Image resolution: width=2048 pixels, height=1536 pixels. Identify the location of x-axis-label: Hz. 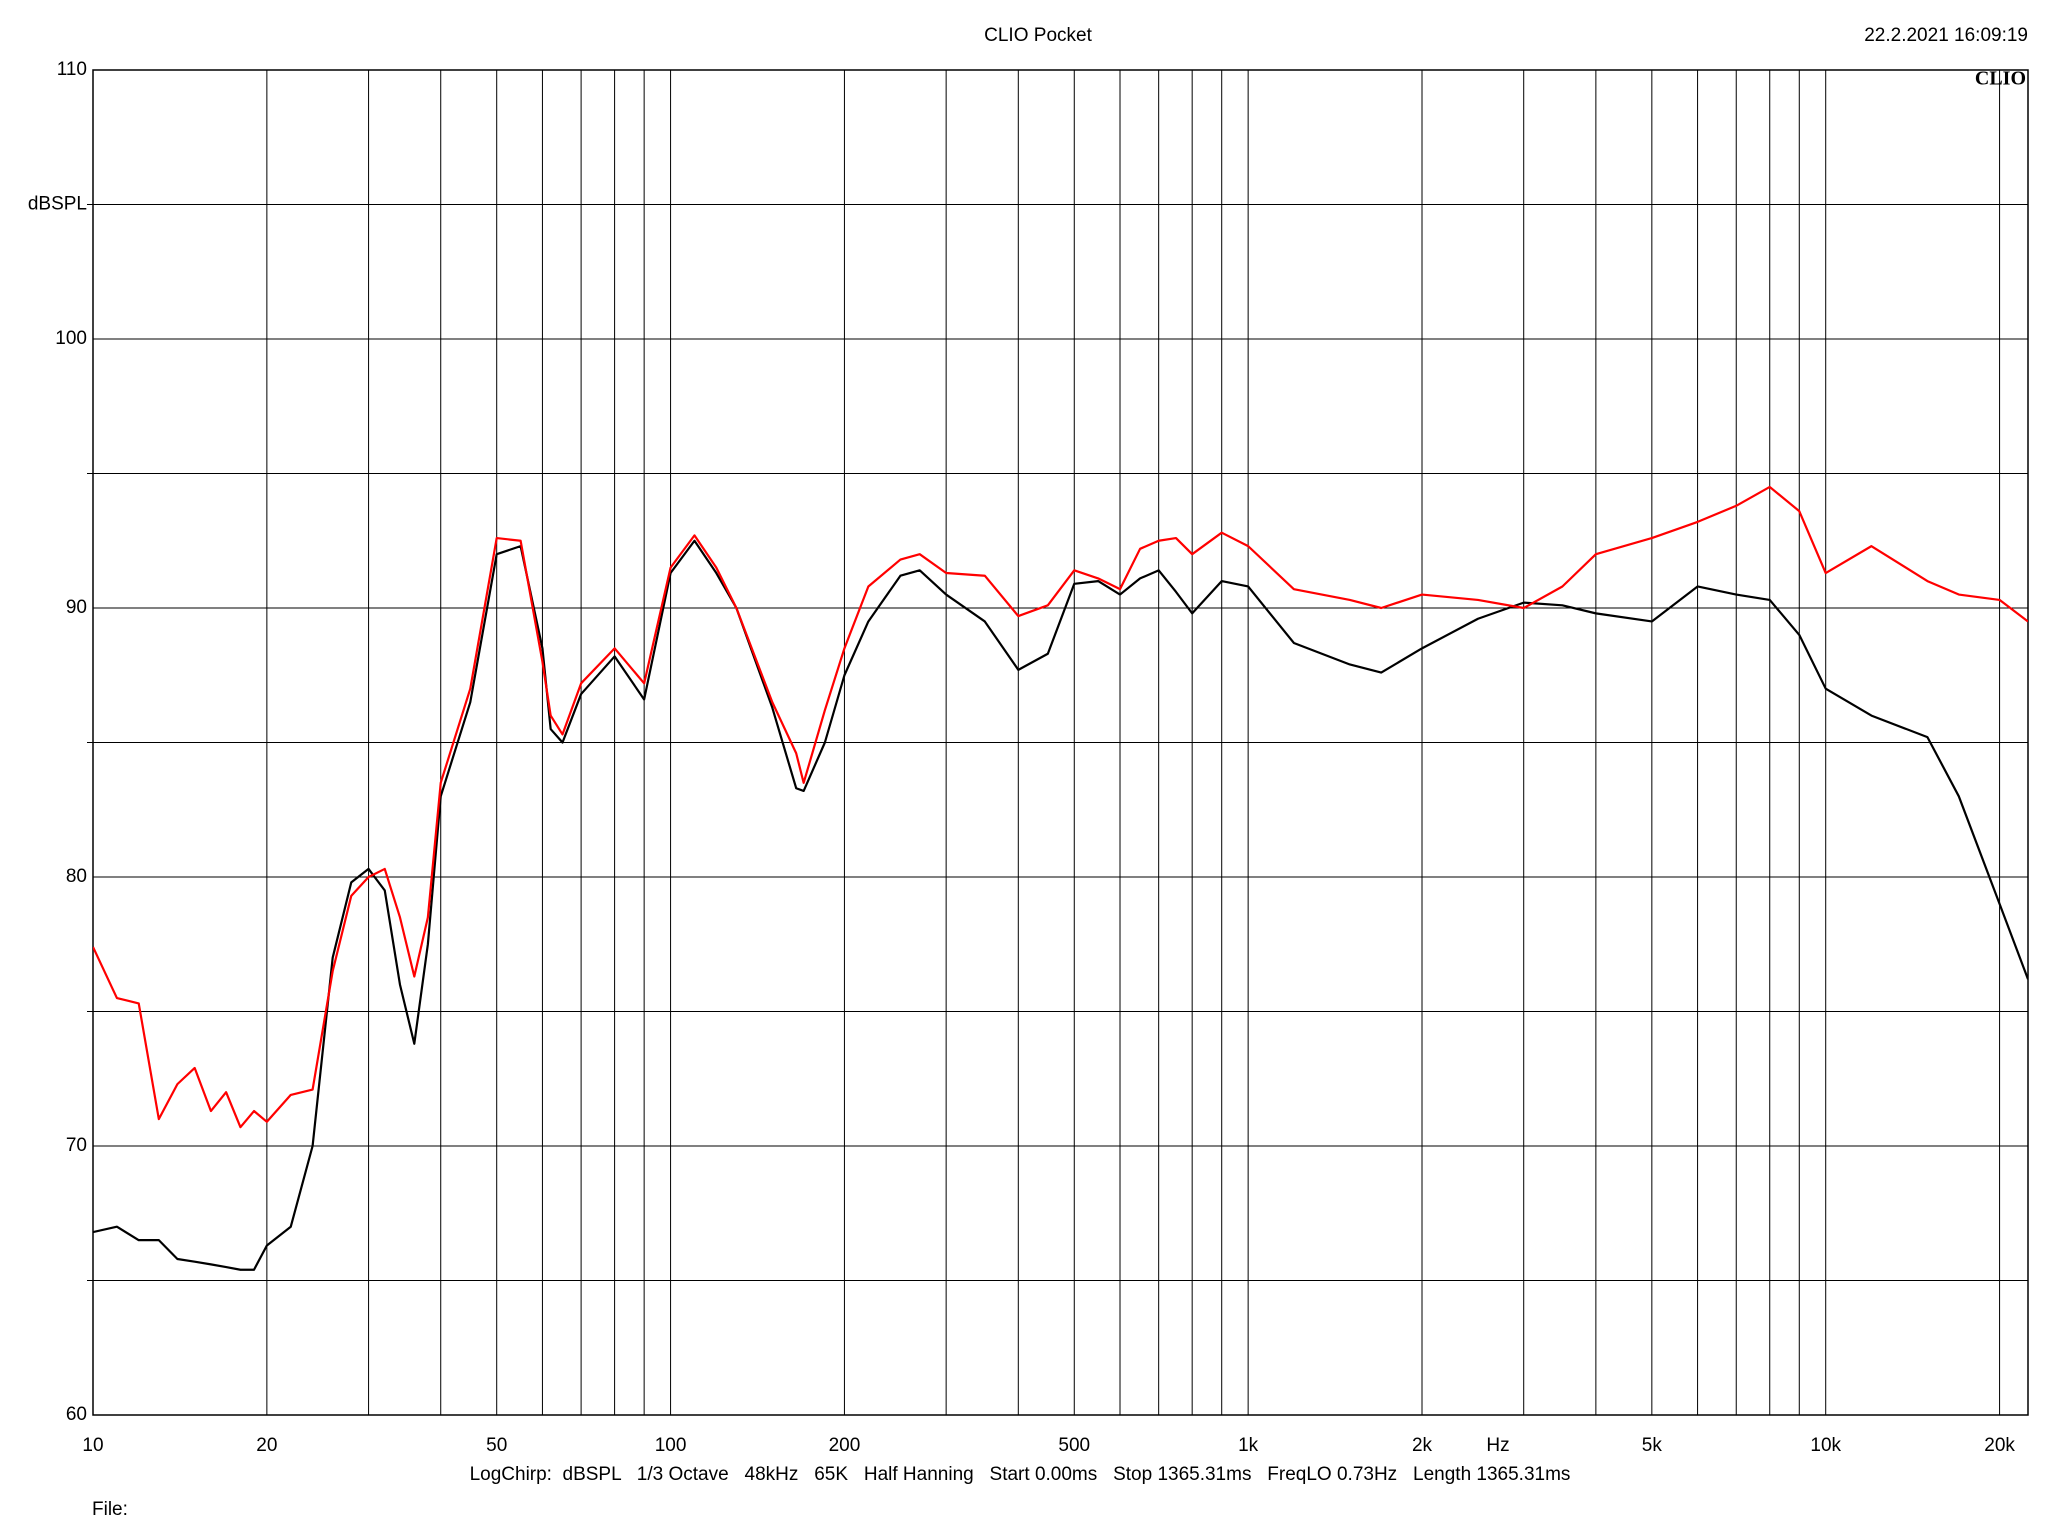
(1497, 1445).